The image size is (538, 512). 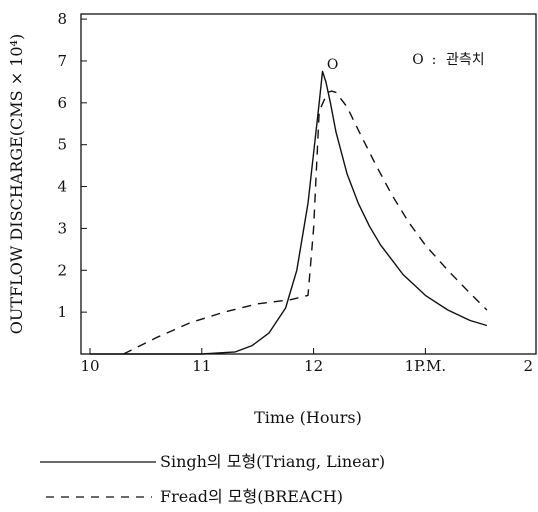 What do you see at coordinates (89, 366) in the screenshot?
I see `x-tick-label-0: 10` at bounding box center [89, 366].